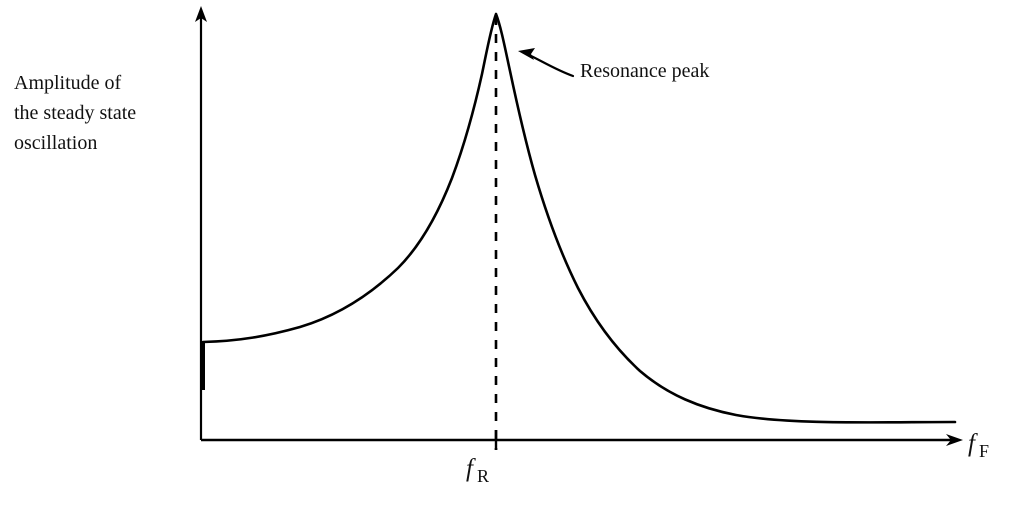  I want to click on x-axis-arrowhead, so click(954, 440).